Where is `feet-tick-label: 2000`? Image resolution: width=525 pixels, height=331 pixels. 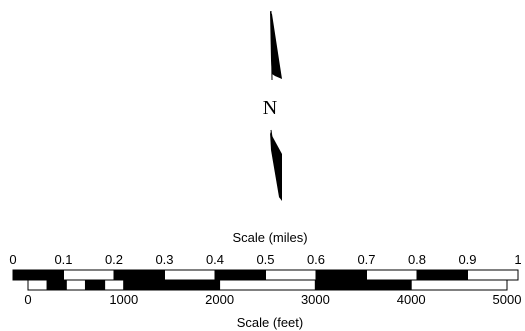
feet-tick-label: 2000 is located at coordinates (219, 299).